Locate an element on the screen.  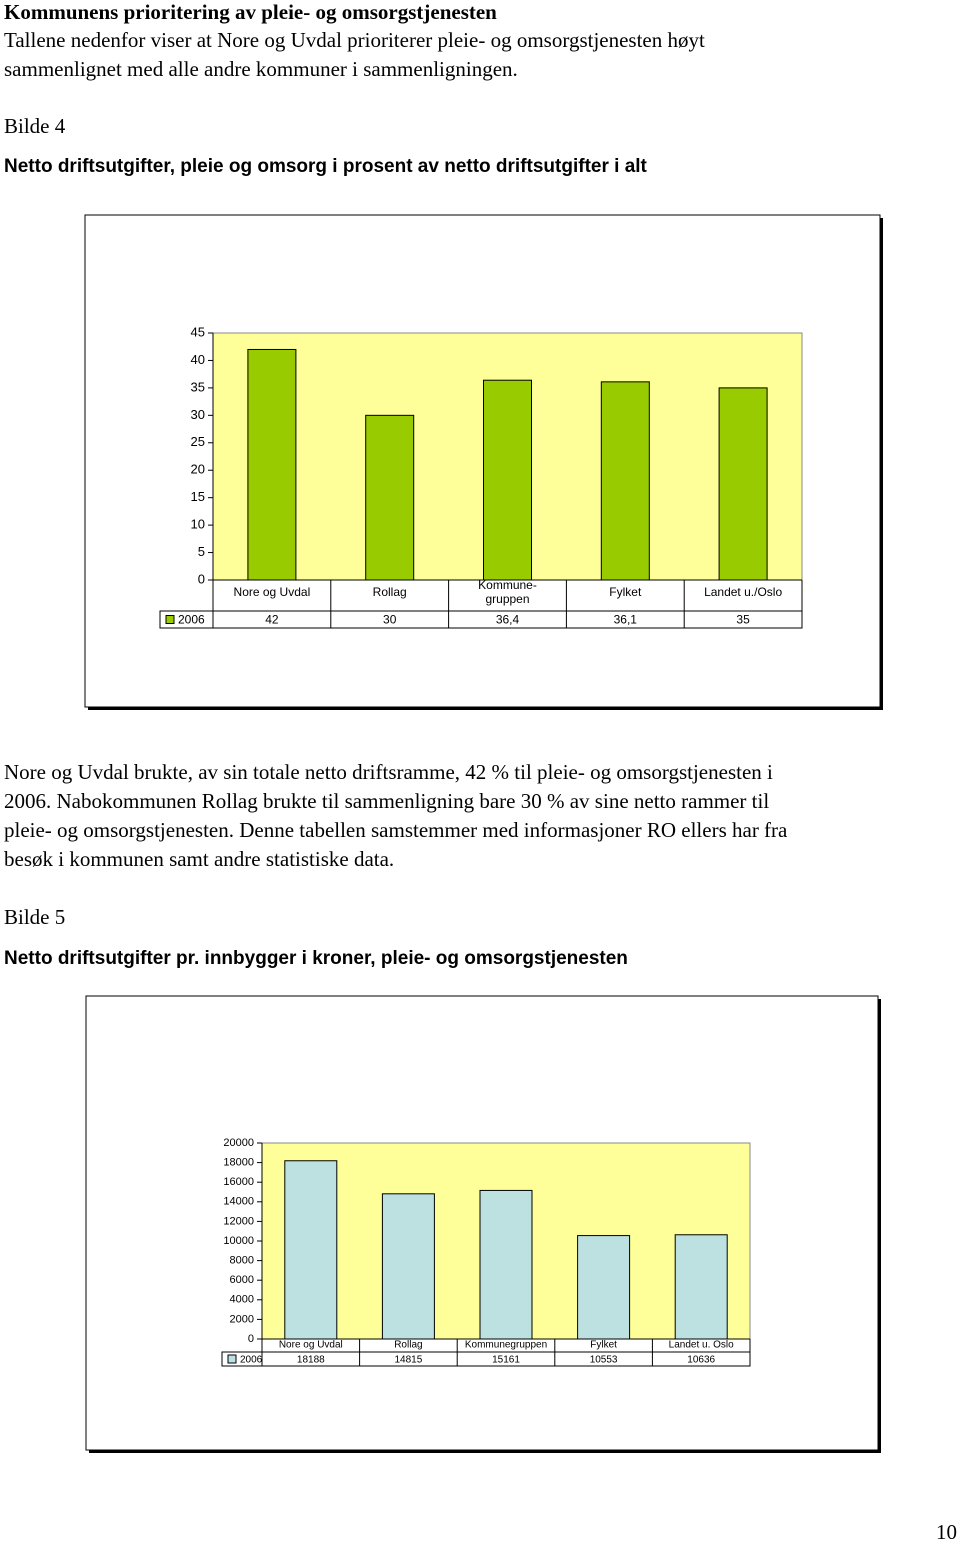
y-tick-label: 12000 is located at coordinates (238, 1221).